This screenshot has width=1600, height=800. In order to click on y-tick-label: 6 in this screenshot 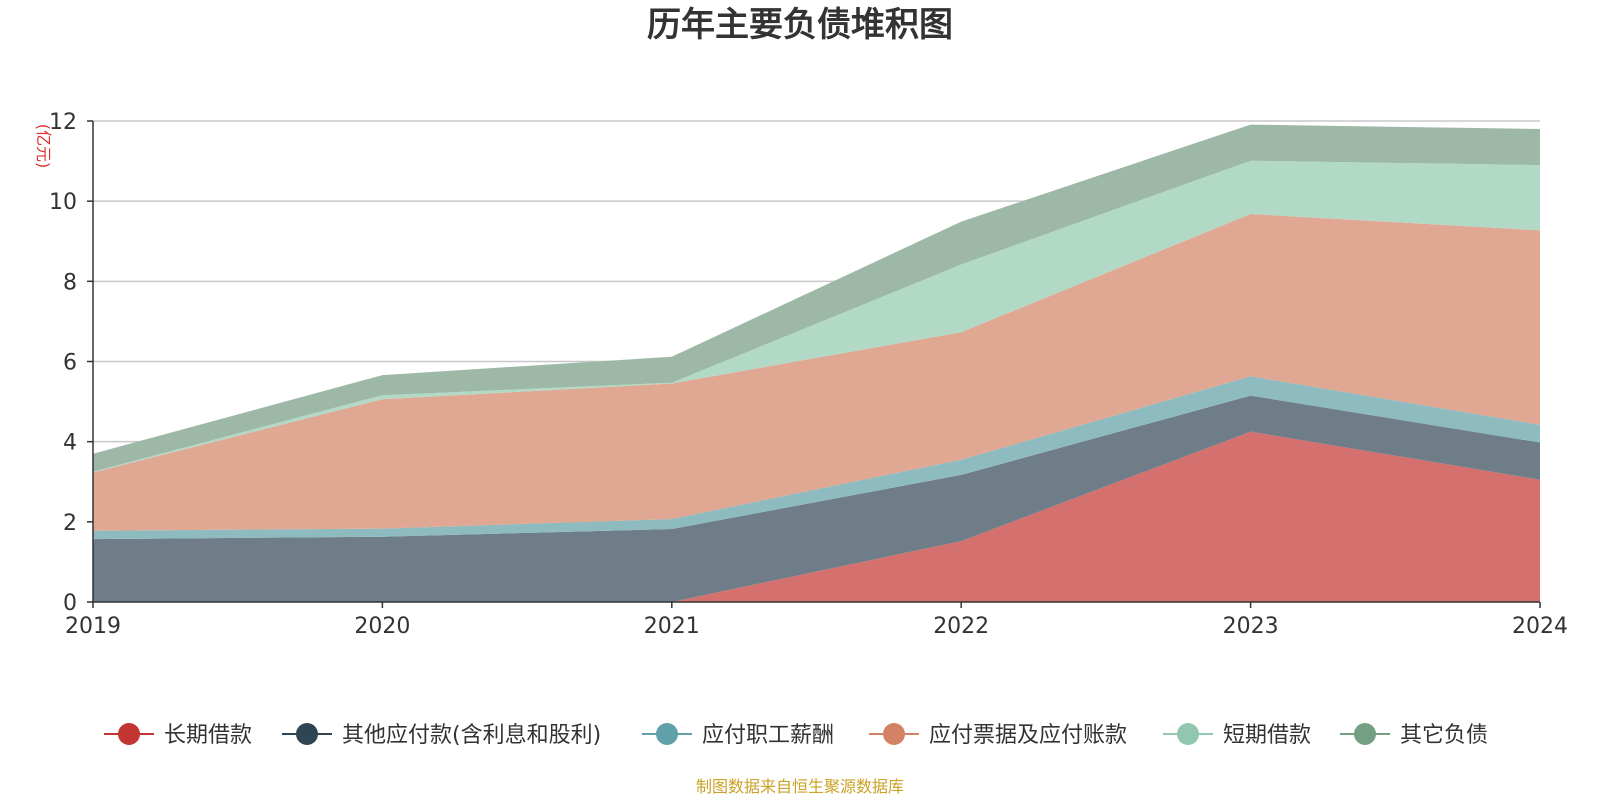, I will do `click(70, 363)`.